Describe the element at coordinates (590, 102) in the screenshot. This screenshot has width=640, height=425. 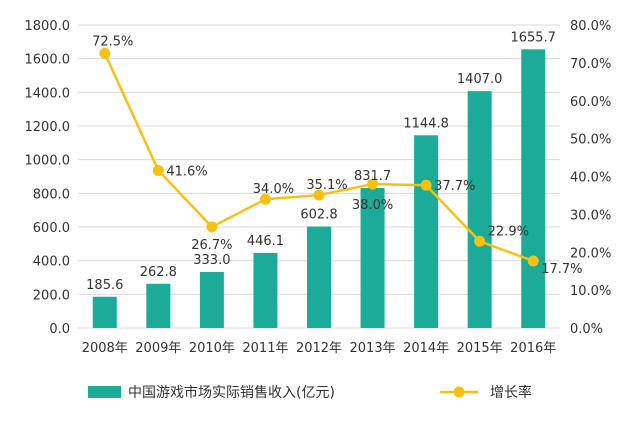
I see `right-tick-label: 60.0%` at that location.